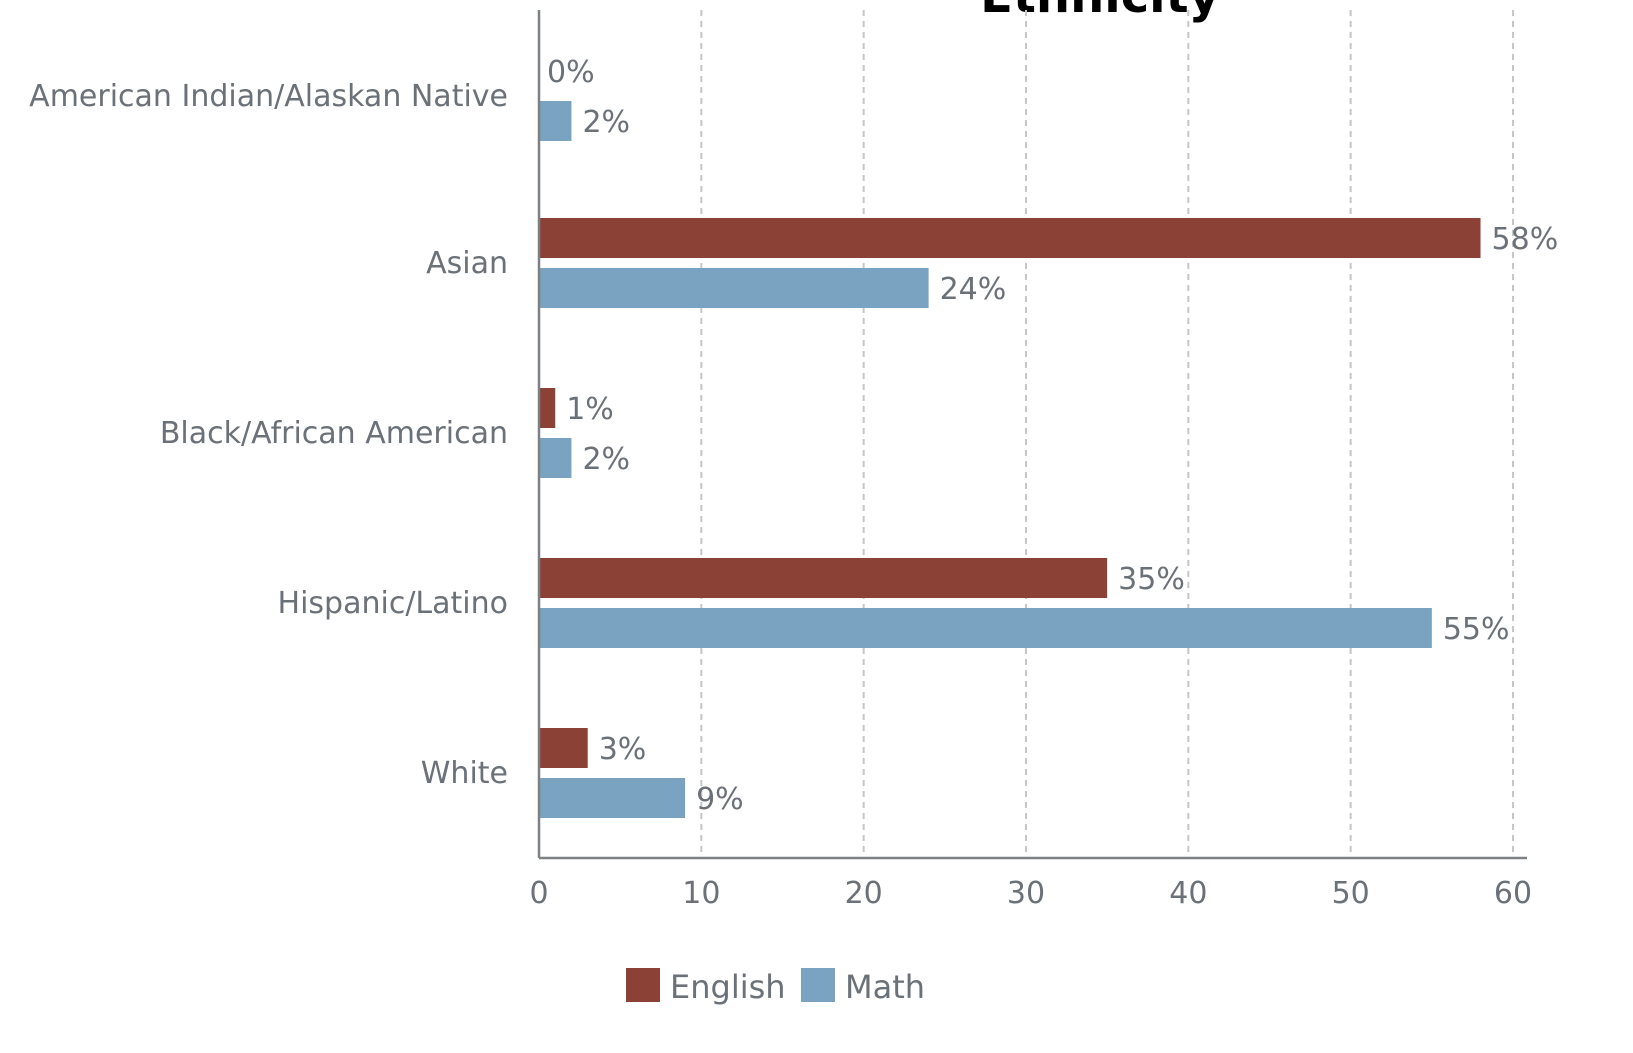 The image size is (1633, 1053). I want to click on chart-title: Ethnicity, so click(1100, 12).